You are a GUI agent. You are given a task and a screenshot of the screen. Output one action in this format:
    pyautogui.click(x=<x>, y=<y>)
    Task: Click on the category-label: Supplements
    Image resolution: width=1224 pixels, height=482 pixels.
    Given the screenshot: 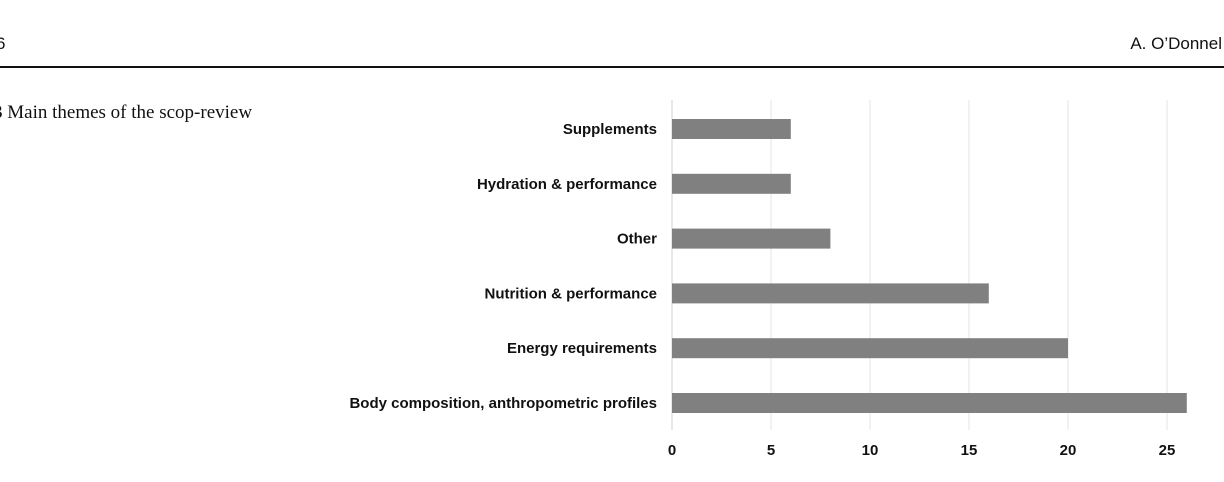 What is the action you would take?
    pyautogui.click(x=610, y=129)
    